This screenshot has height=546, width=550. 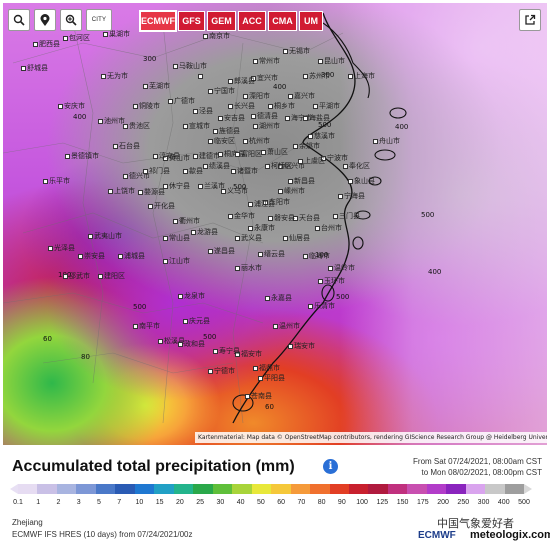 What do you see at coordinates (19, 20) in the screenshot?
I see `zoom-out-button` at bounding box center [19, 20].